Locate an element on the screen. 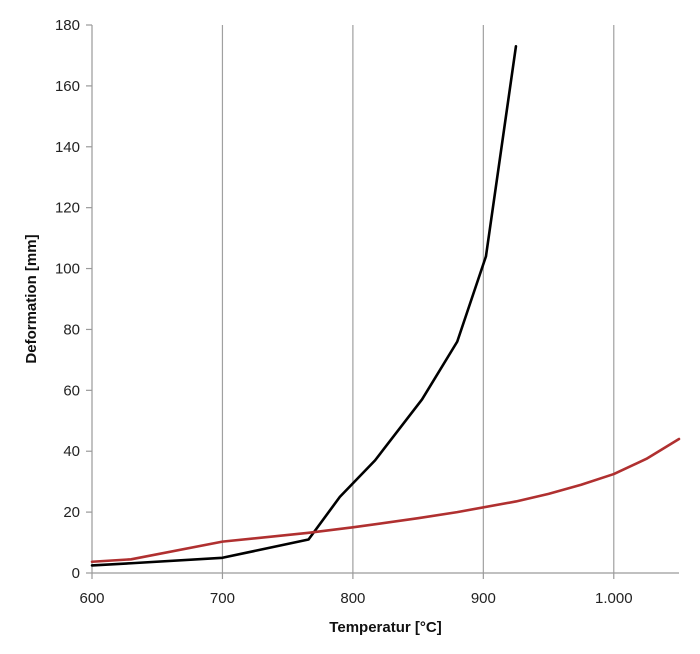 This screenshot has height=654, width=700. x-tick-label: 900 is located at coordinates (483, 598).